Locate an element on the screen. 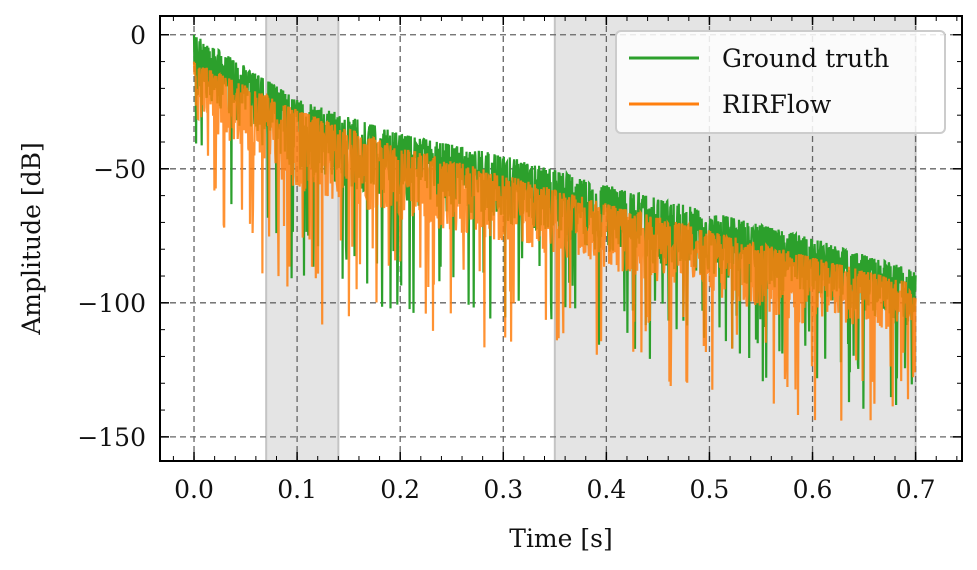 The width and height of the screenshot is (977, 570). y-tick-label: −150 is located at coordinates (111, 437).